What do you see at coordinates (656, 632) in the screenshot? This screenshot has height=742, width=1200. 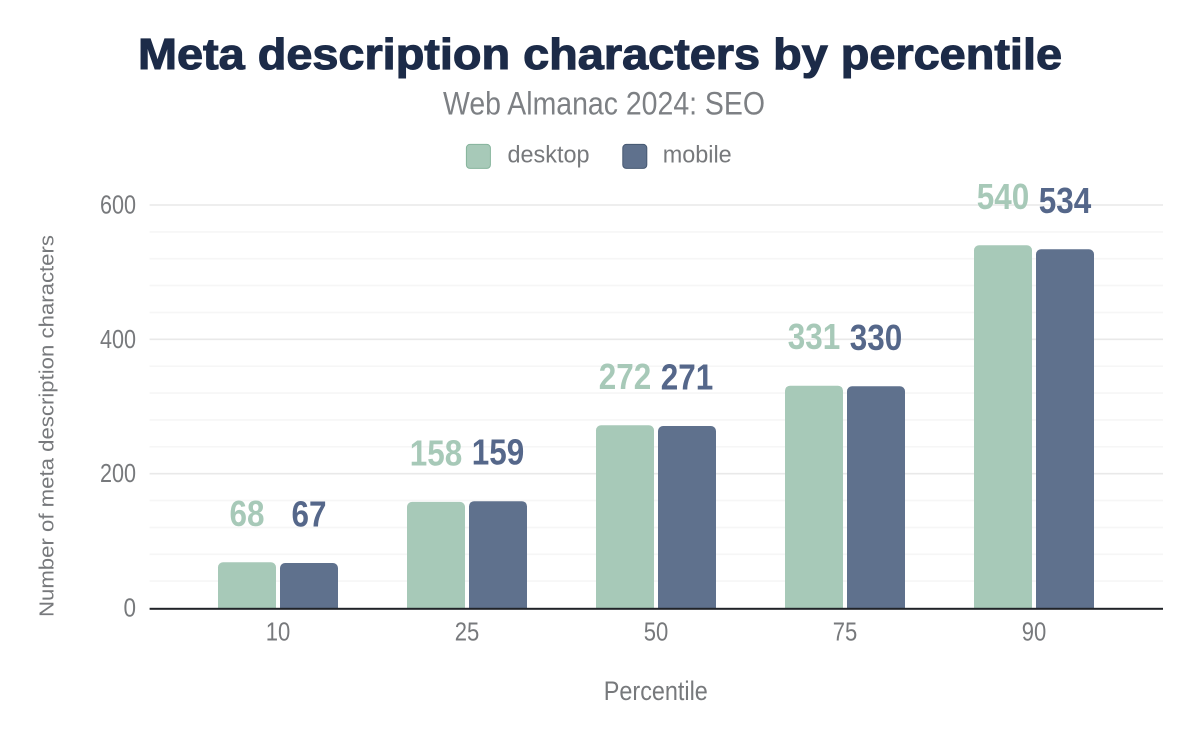 I see `svg-text: 50` at bounding box center [656, 632].